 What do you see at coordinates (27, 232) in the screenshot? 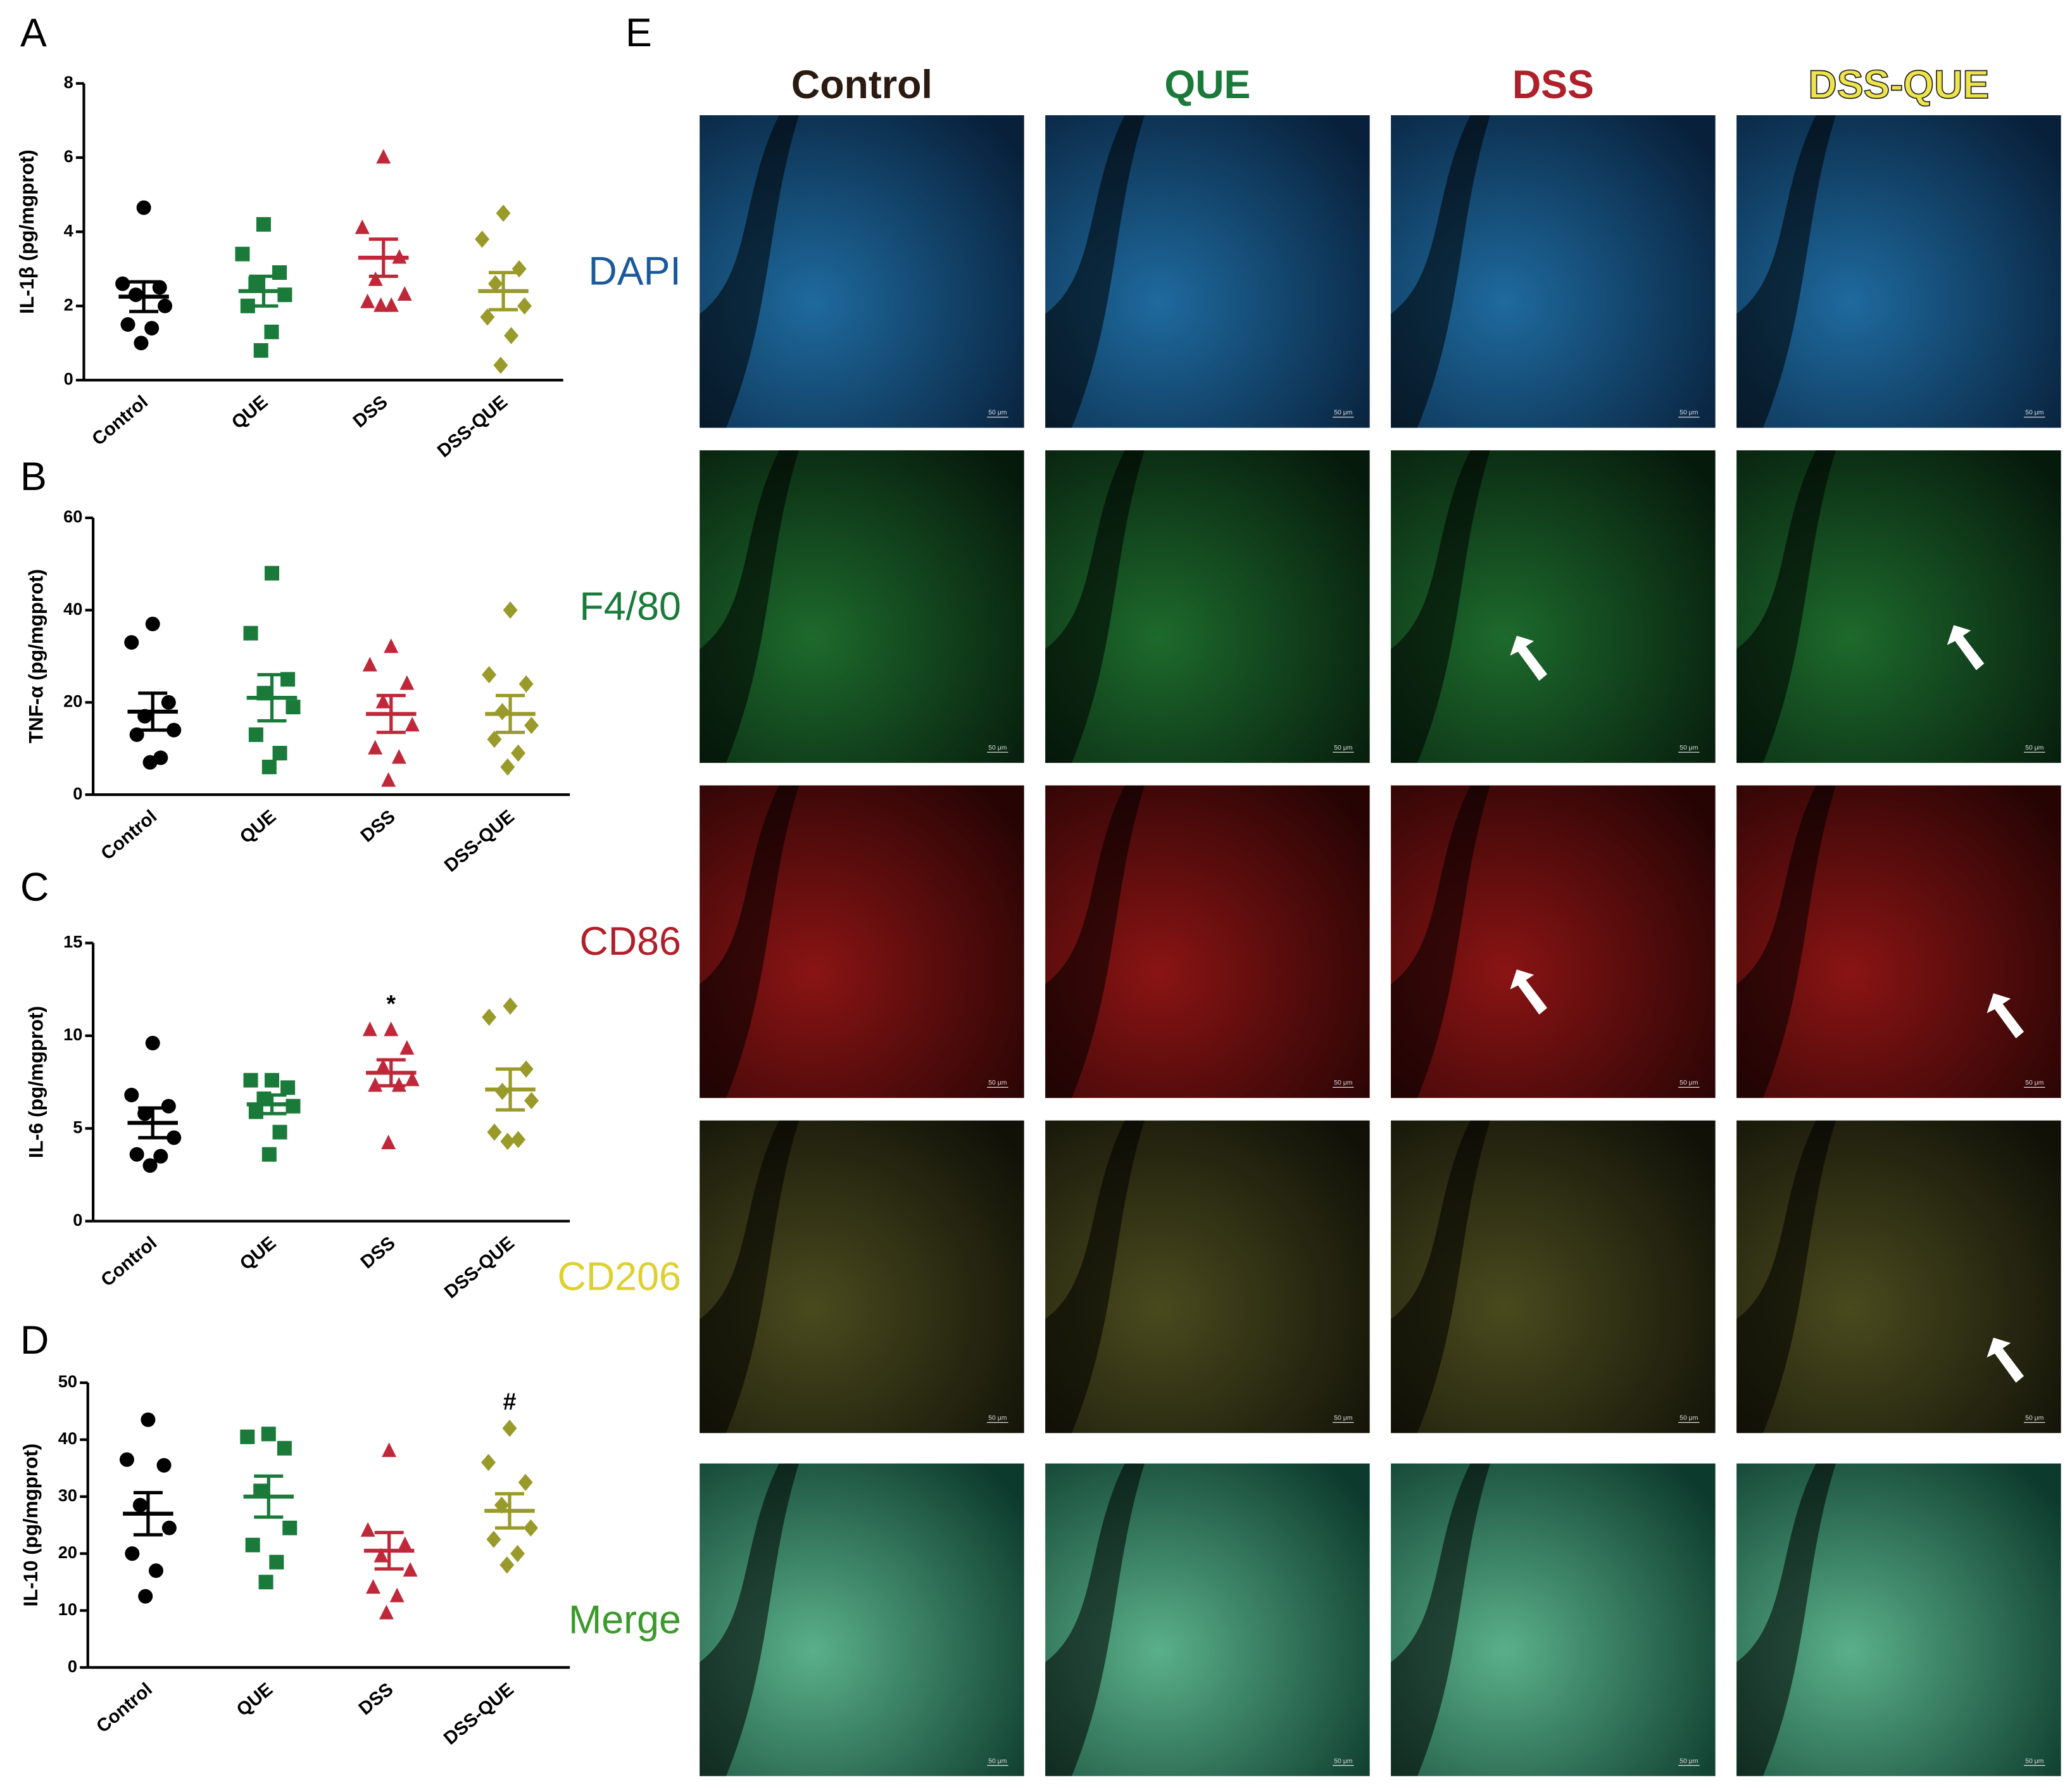
I see `y-axis-label: IL-1β (pg/mgprot)` at bounding box center [27, 232].